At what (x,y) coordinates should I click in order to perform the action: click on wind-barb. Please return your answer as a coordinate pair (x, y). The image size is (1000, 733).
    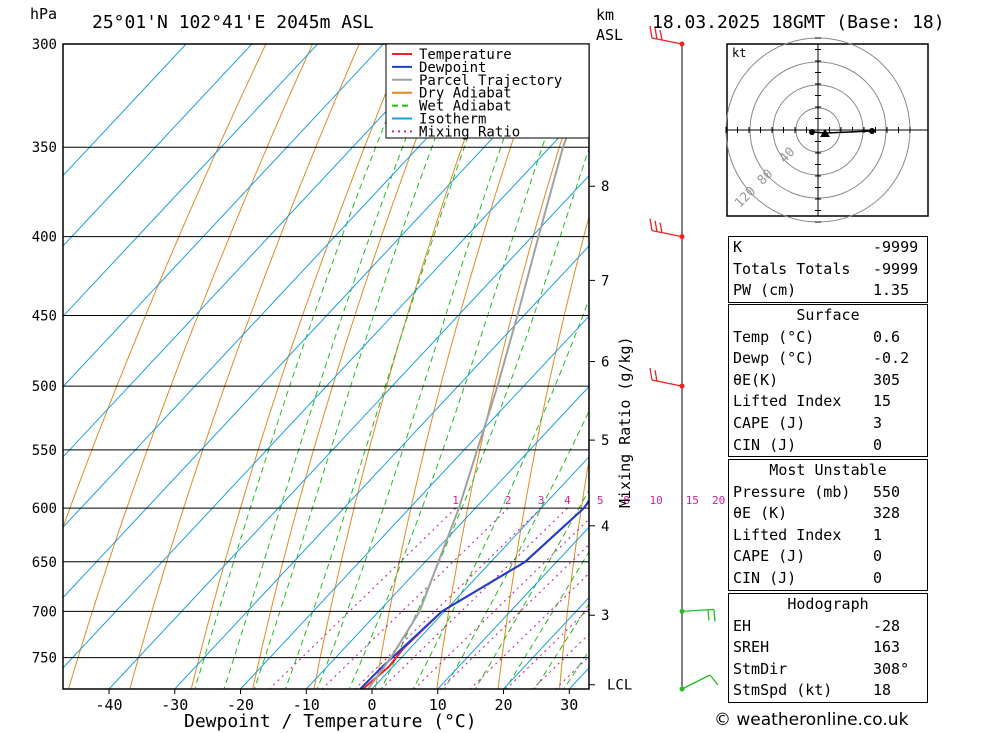
    Looking at the image, I should click on (666, 228).